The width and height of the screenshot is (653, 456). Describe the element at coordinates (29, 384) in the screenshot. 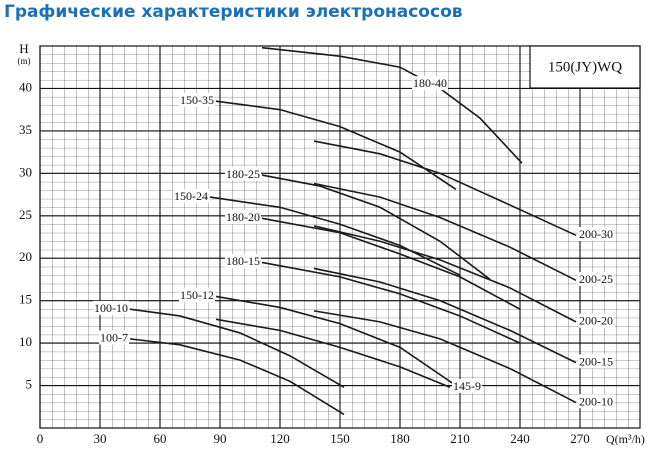

I see `y-tick-label: 5` at that location.